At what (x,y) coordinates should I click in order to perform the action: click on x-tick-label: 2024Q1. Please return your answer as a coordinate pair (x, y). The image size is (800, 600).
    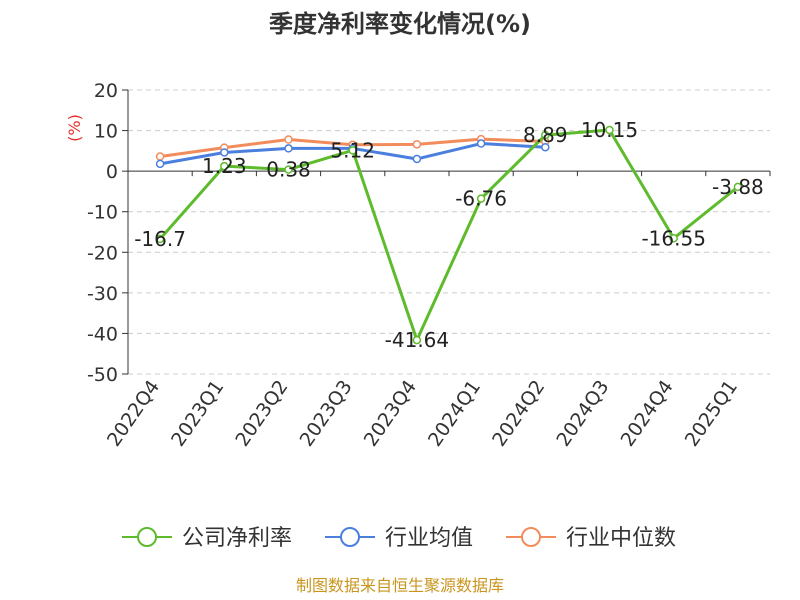
    Looking at the image, I should click on (454, 413).